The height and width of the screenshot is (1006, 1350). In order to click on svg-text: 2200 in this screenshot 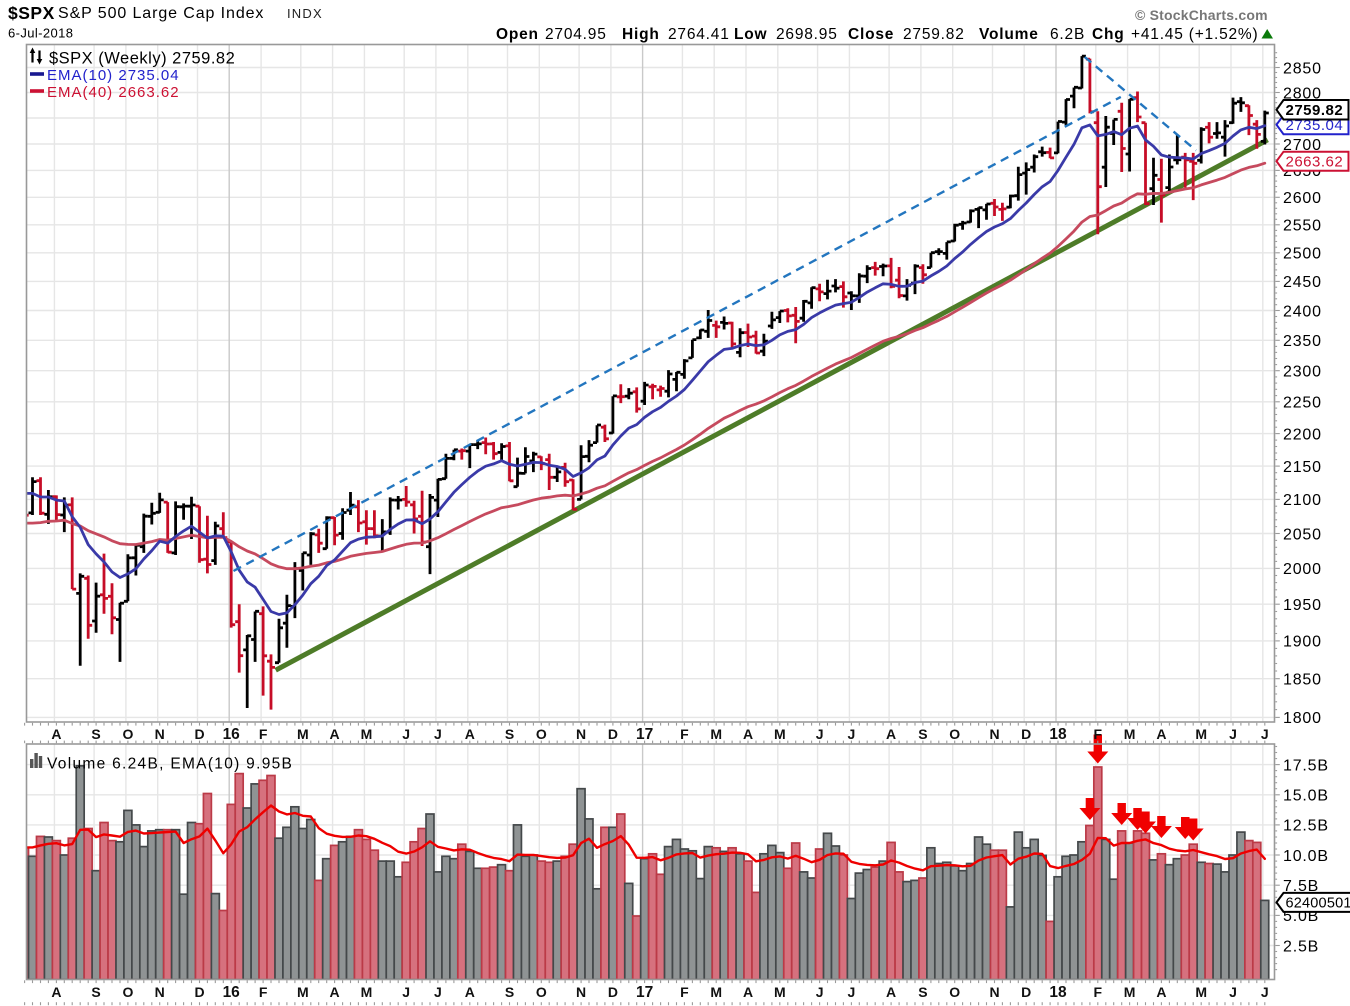, I will do `click(1302, 434)`.